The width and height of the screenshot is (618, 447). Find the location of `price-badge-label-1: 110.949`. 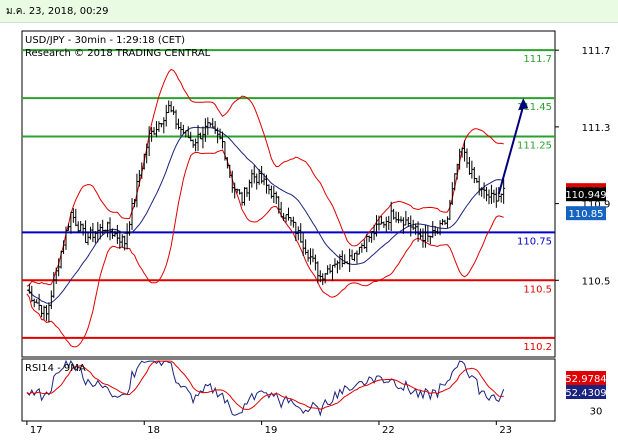

price-badge-label-1: 110.949 is located at coordinates (585, 195).